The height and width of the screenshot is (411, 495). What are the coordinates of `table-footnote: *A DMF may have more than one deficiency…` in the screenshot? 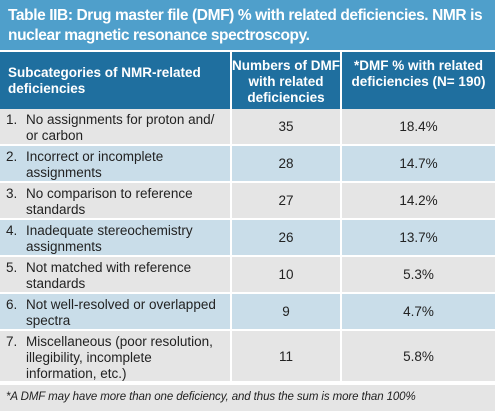 It's located at (247, 398).